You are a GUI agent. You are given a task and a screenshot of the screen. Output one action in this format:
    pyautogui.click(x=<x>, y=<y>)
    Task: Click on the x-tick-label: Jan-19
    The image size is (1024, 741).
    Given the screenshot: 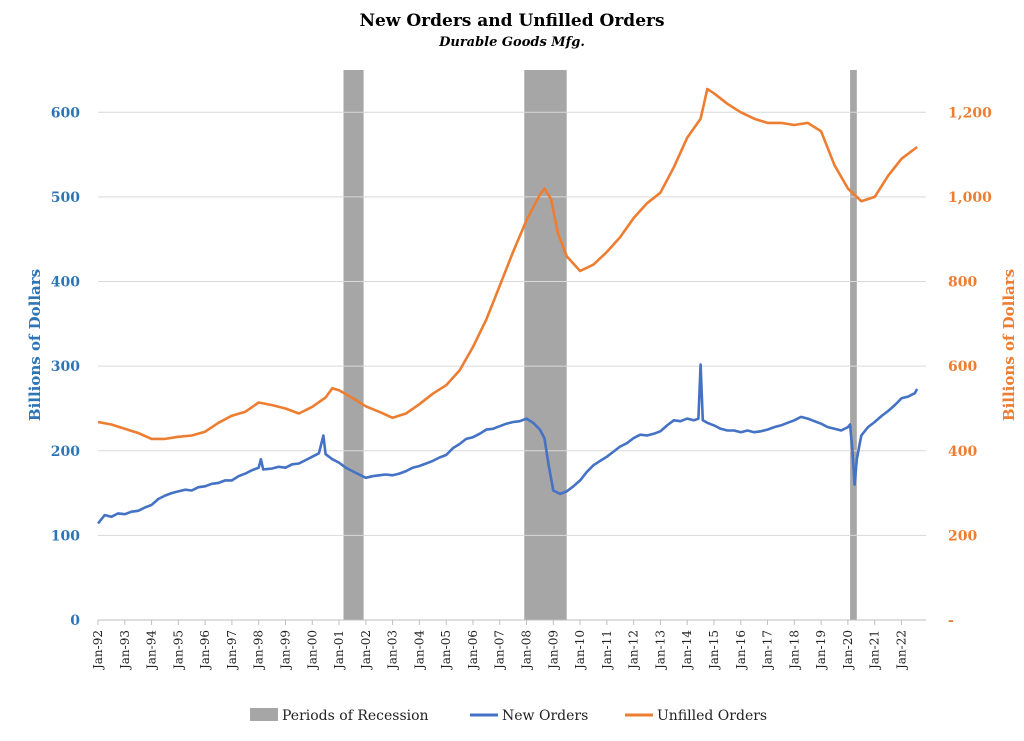 What is the action you would take?
    pyautogui.click(x=821, y=650)
    